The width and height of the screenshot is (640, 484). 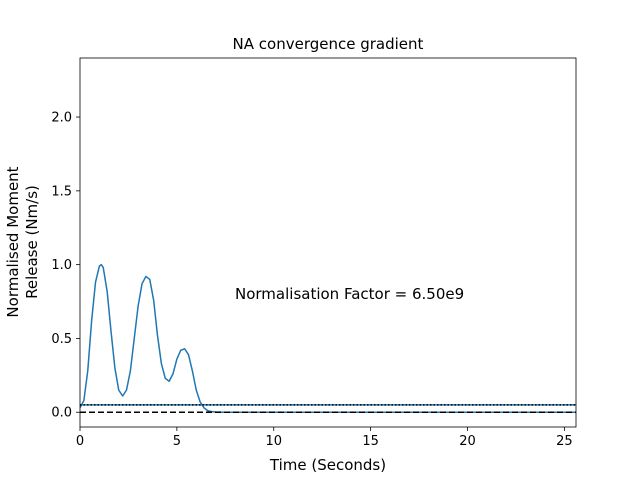 I want to click on x-tick-label: 25, so click(x=564, y=441).